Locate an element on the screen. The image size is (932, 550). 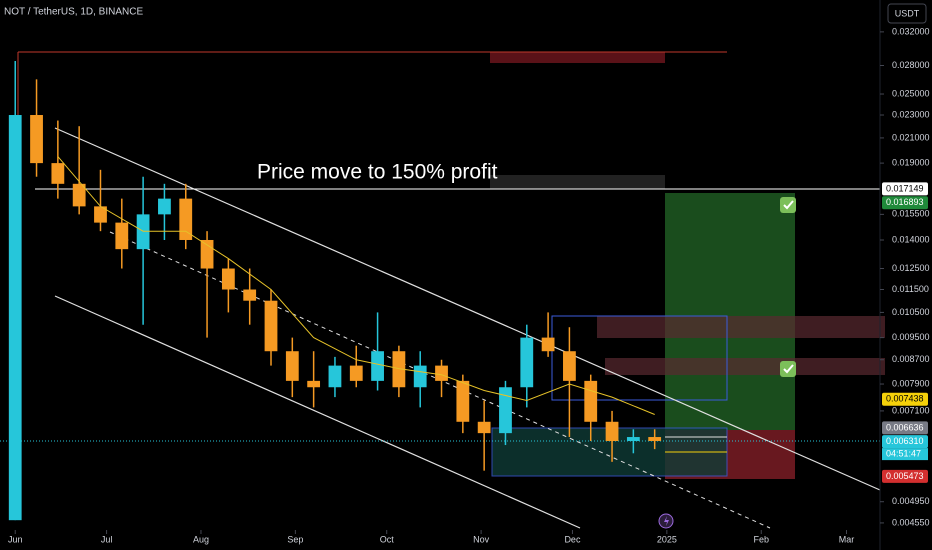
y-tick-label: 0.007100 is located at coordinates (911, 410).